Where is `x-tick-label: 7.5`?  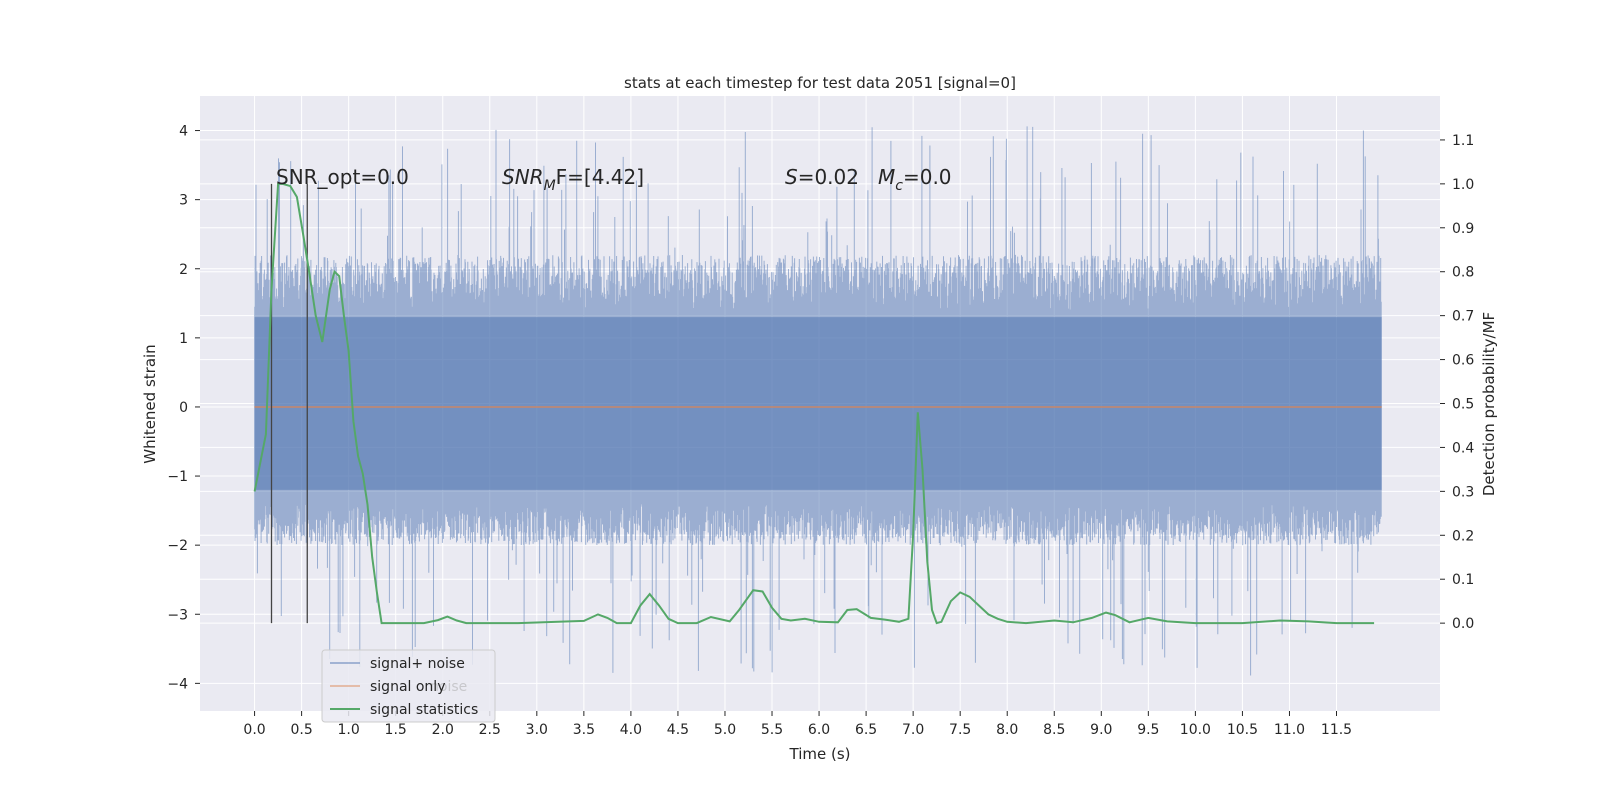 x-tick-label: 7.5 is located at coordinates (960, 730).